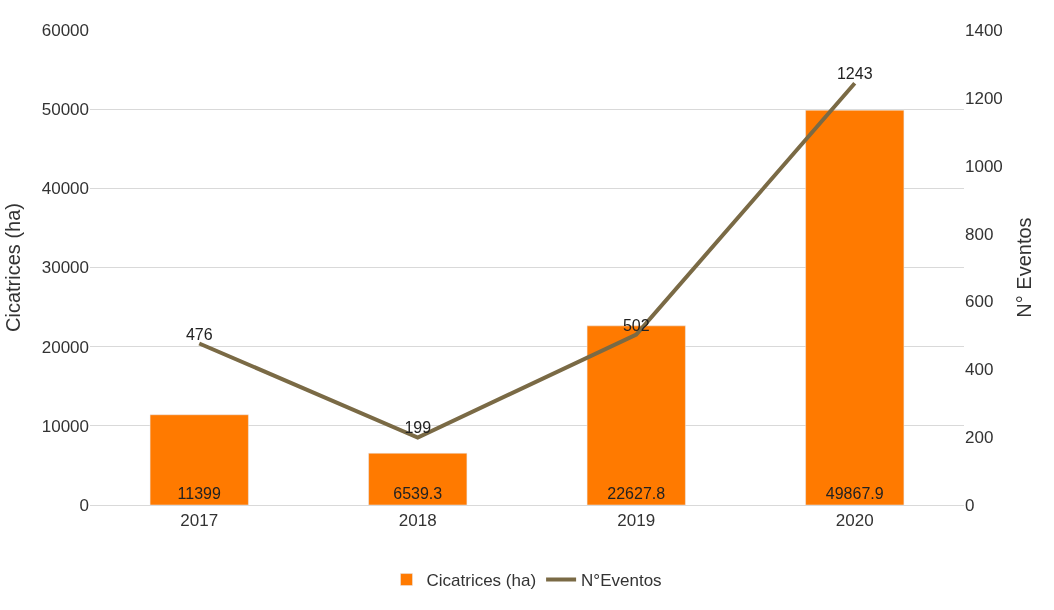 The height and width of the screenshot is (610, 1054). I want to click on y2-tick-label: 600, so click(979, 302).